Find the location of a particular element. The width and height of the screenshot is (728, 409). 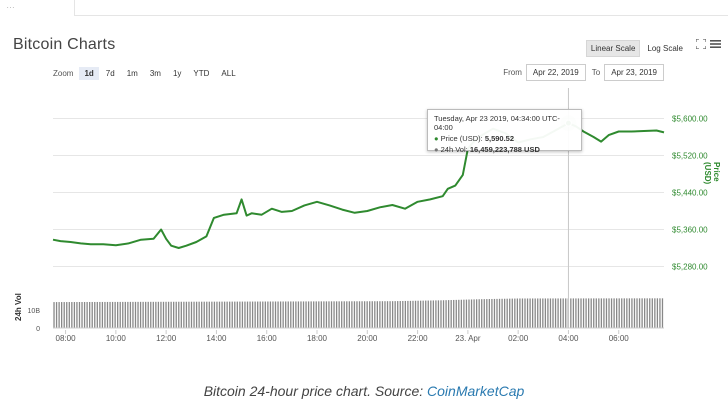

x-tick-label: 16:00 is located at coordinates (267, 338).